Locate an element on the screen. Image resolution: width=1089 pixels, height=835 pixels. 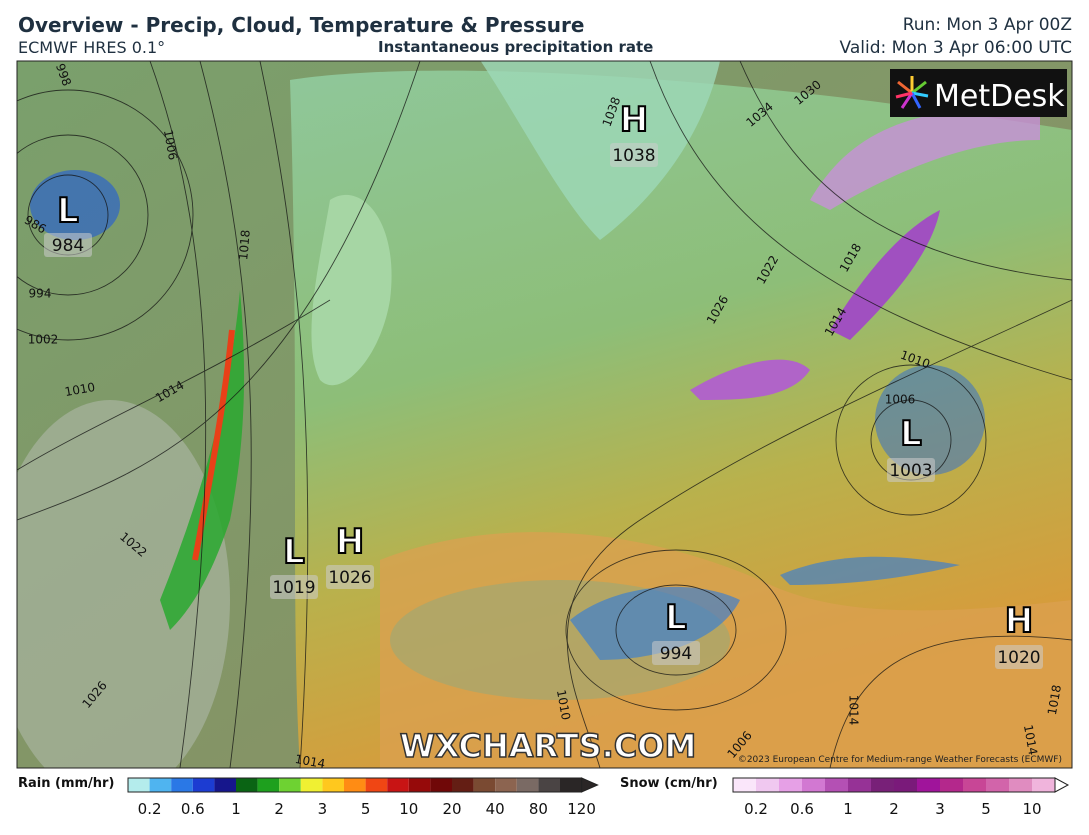
snow-tick-label: 0.2 is located at coordinates (756, 809).